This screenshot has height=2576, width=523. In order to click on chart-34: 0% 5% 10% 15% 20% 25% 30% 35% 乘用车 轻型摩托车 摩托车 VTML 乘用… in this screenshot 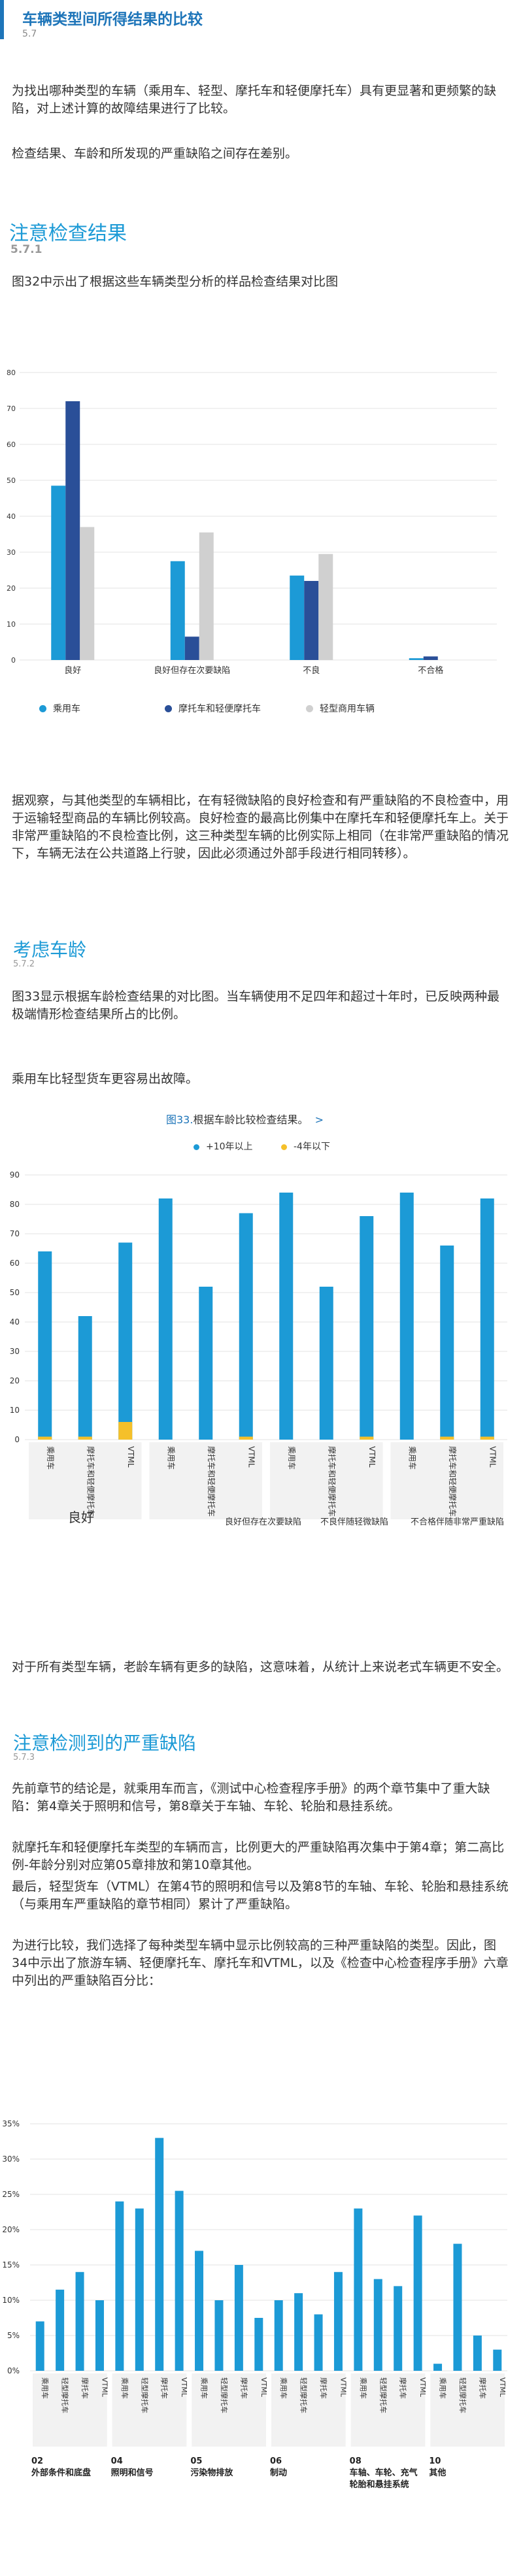, I will do `click(254, 2283)`.